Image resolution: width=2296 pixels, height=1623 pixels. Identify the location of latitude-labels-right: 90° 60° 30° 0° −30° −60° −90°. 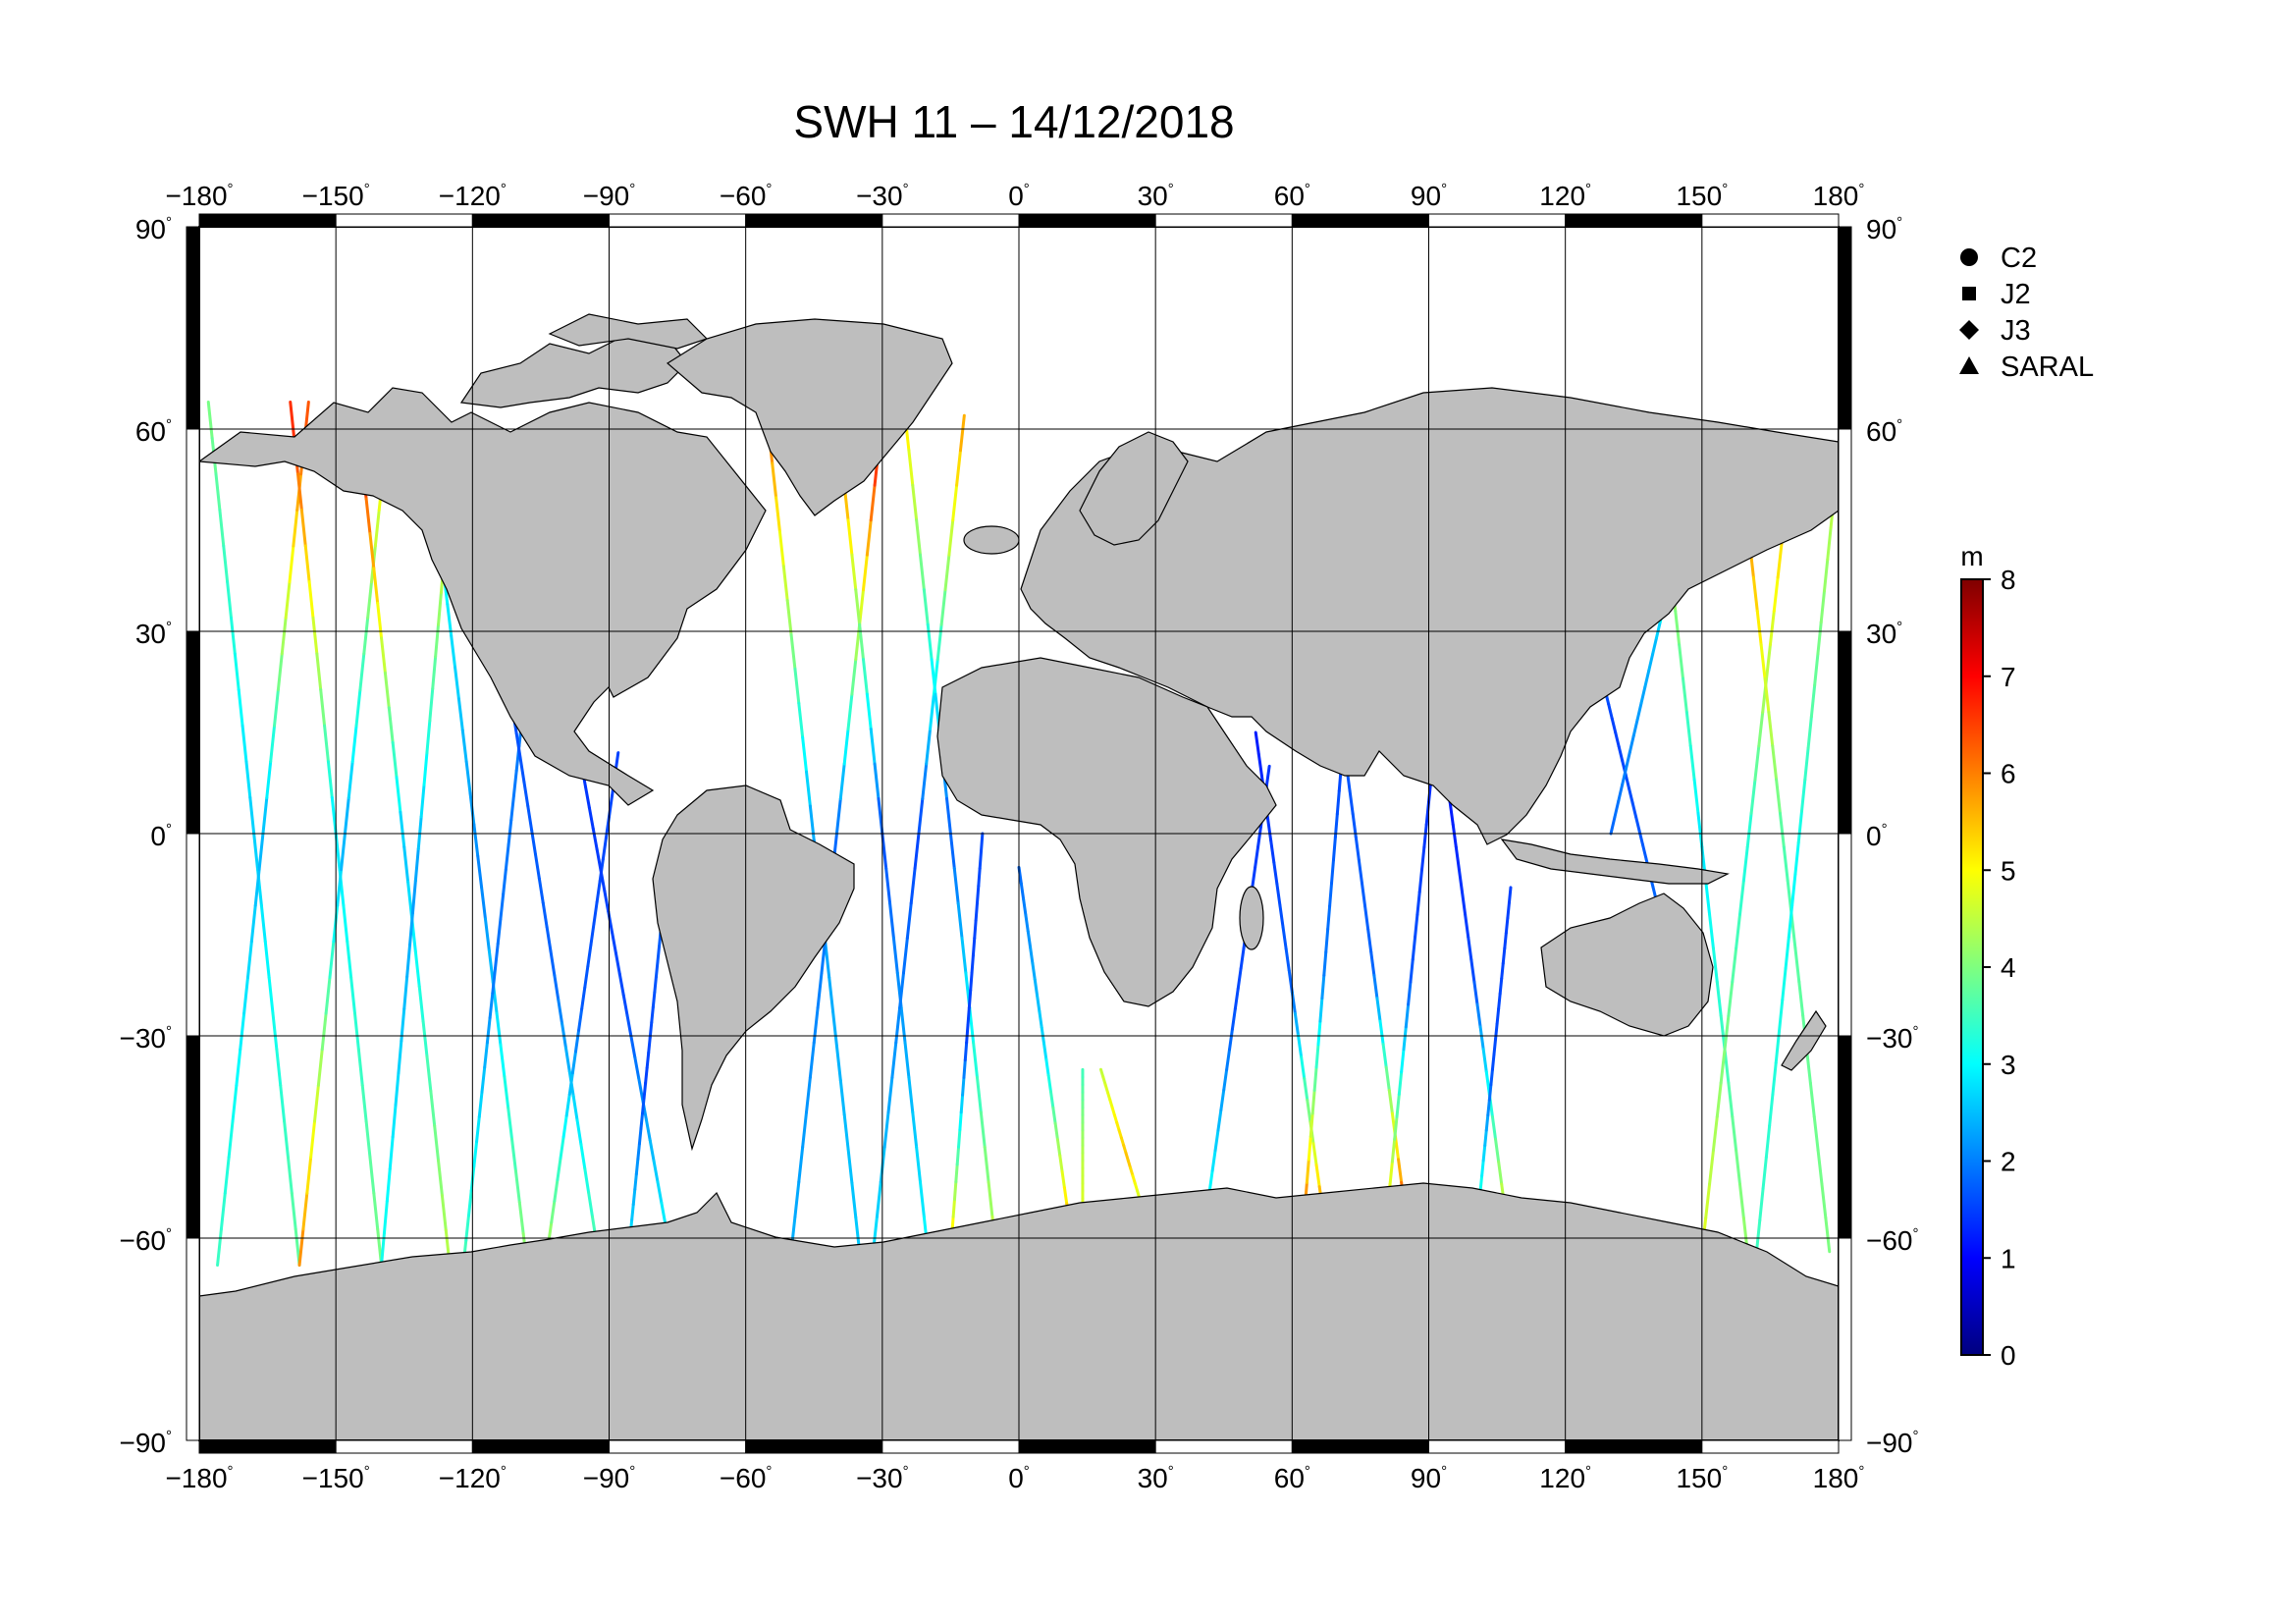
(1892, 836).